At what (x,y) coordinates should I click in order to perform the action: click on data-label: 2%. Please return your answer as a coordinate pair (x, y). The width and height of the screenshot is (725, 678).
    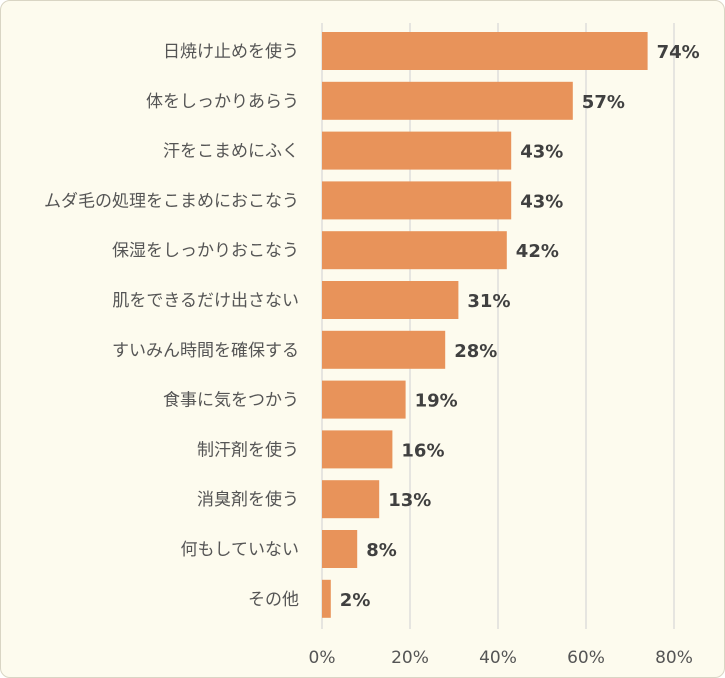
    Looking at the image, I should click on (355, 600).